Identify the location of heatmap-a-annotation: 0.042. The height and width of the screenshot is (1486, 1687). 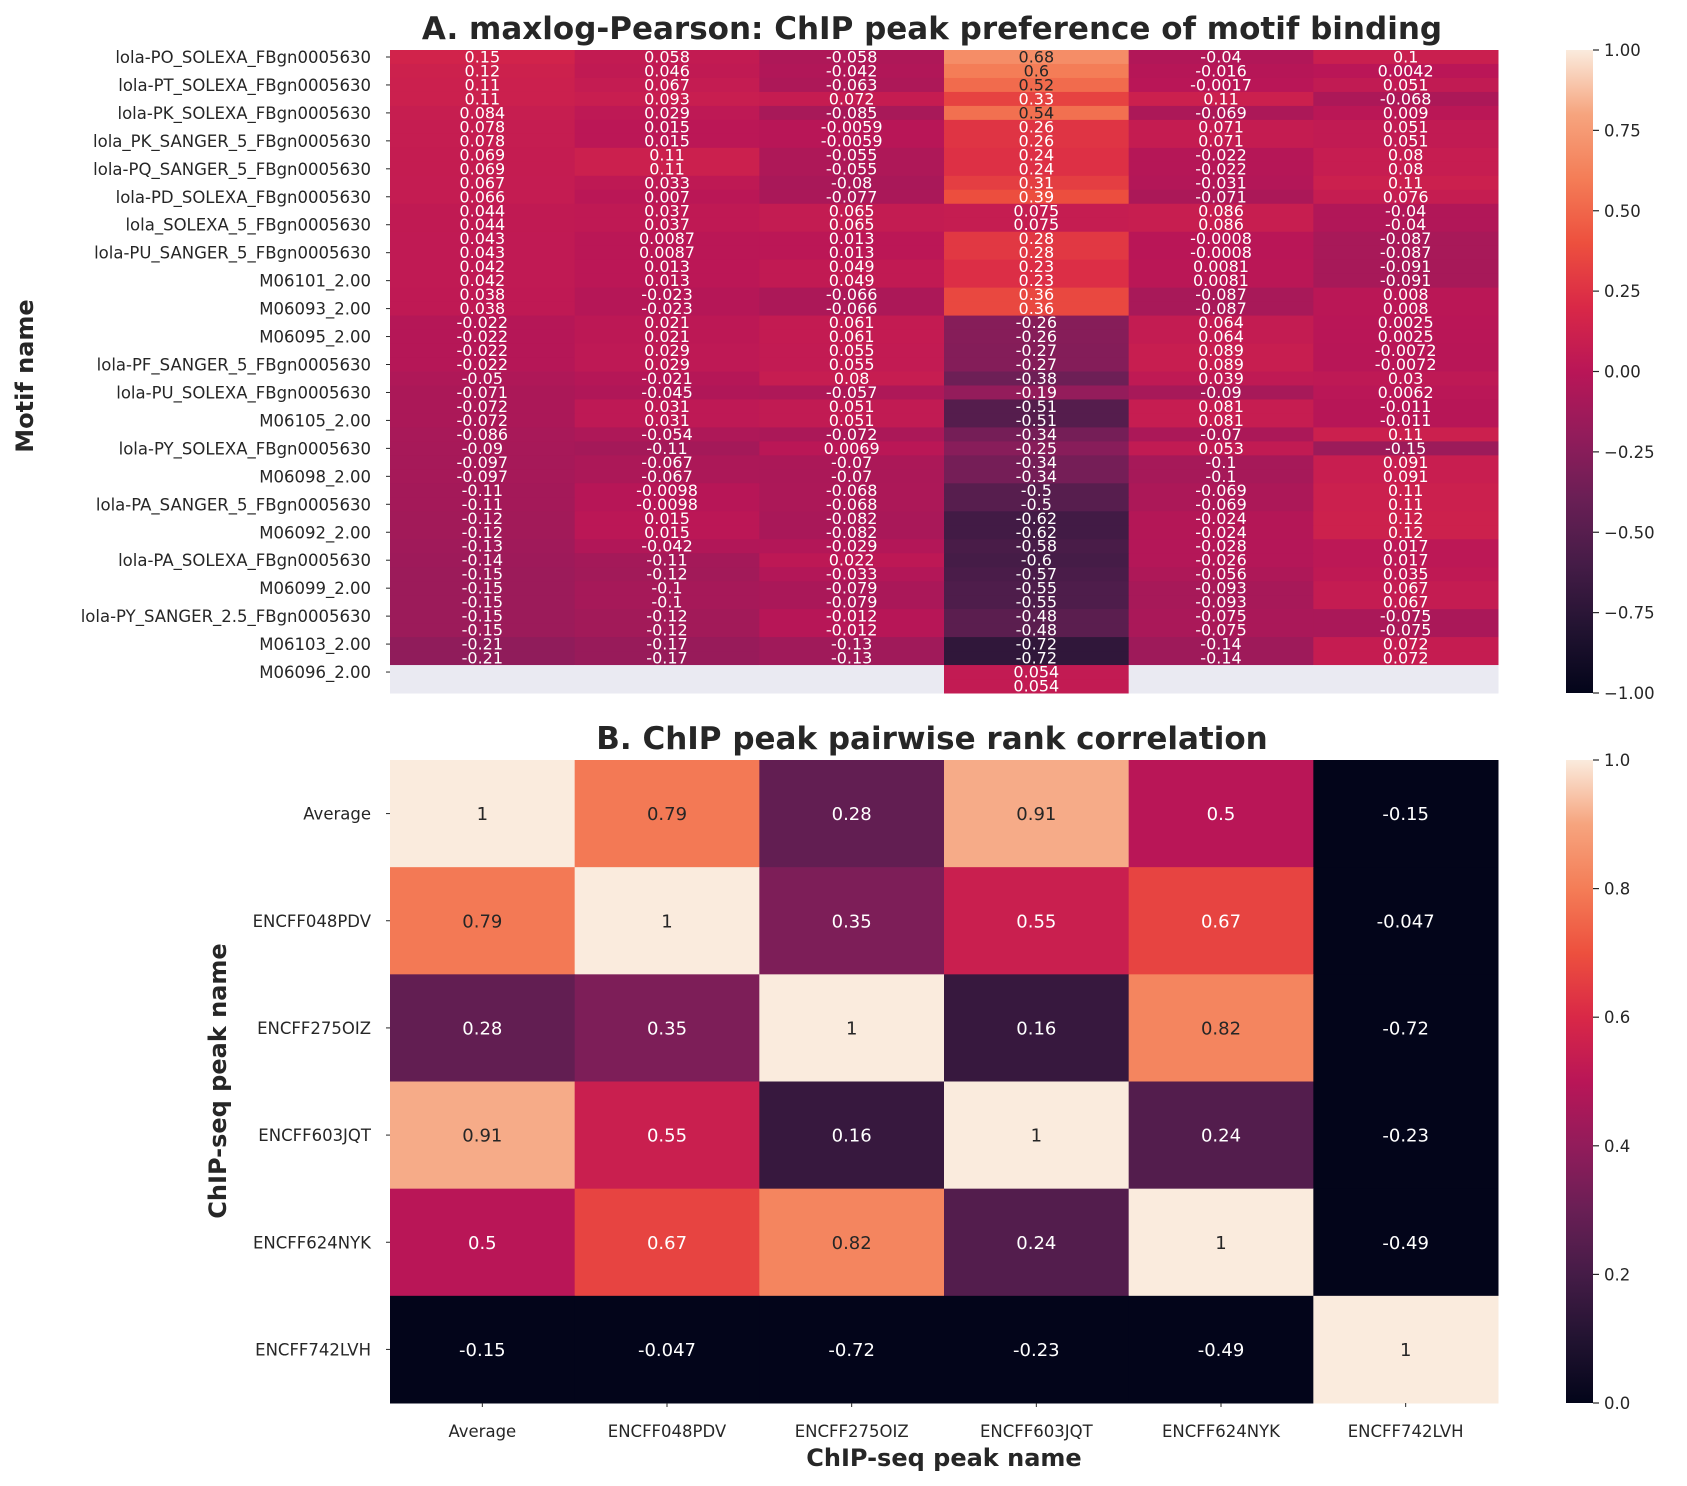
(482, 280).